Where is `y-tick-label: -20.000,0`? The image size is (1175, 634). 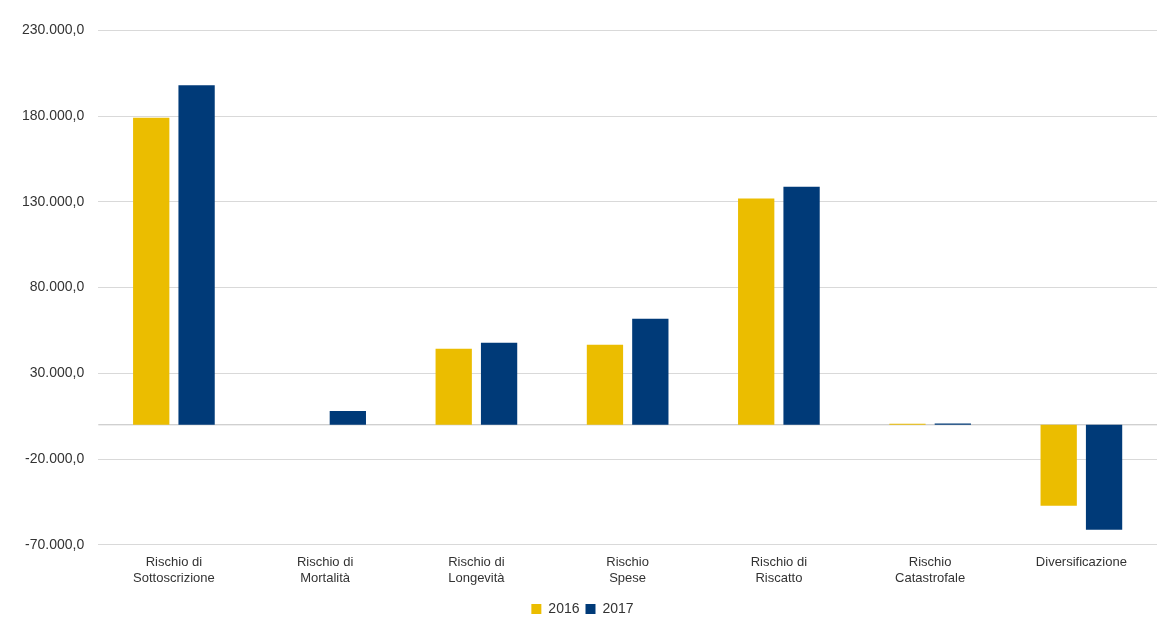 y-tick-label: -20.000,0 is located at coordinates (55, 457).